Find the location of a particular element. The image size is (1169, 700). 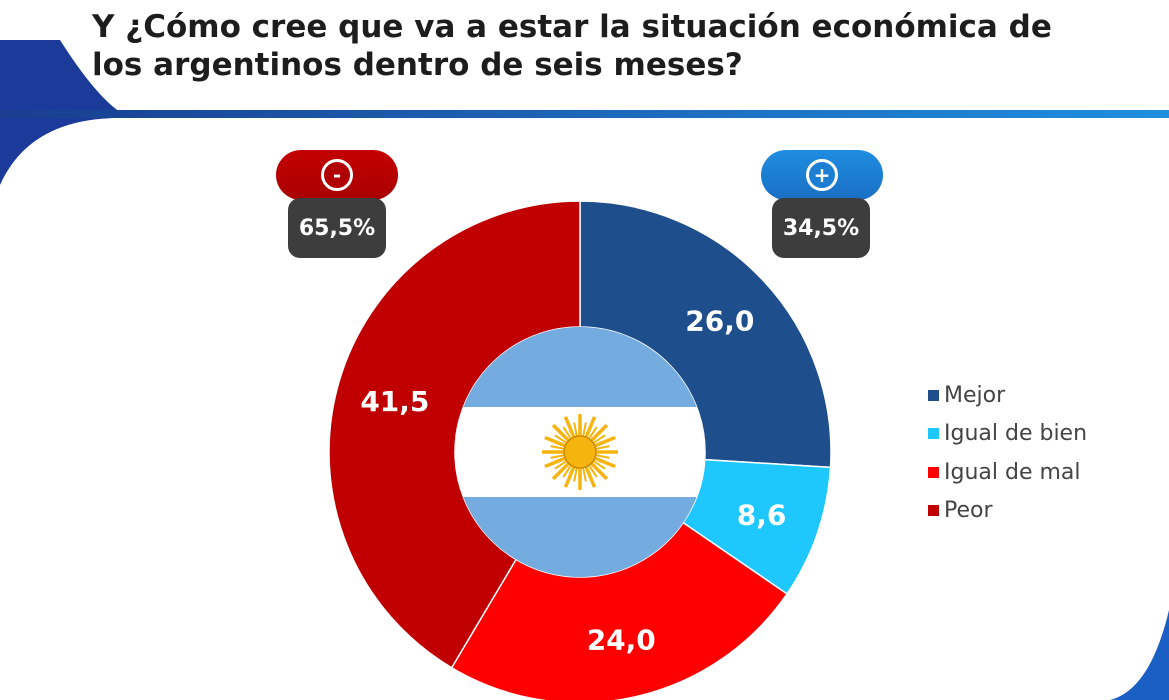

minus-icon: - is located at coordinates (337, 175).